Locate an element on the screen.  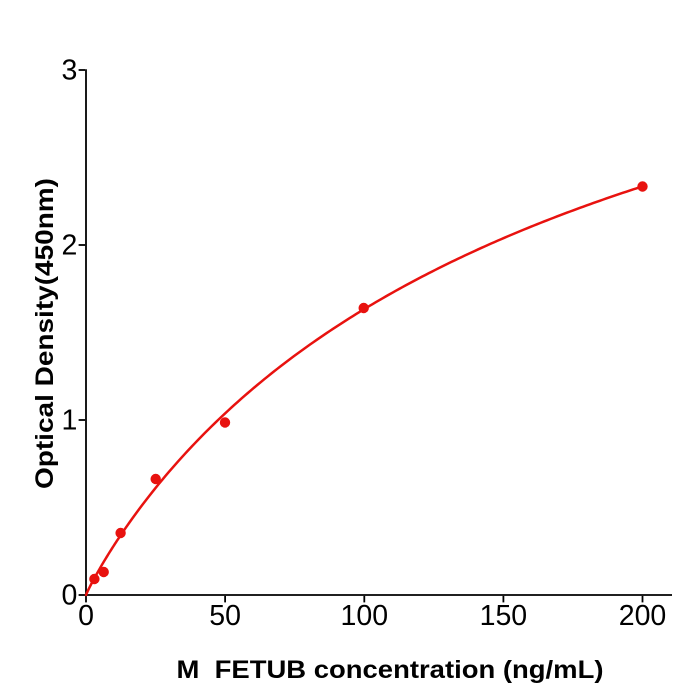
svg-text: 200 is located at coordinates (643, 616).